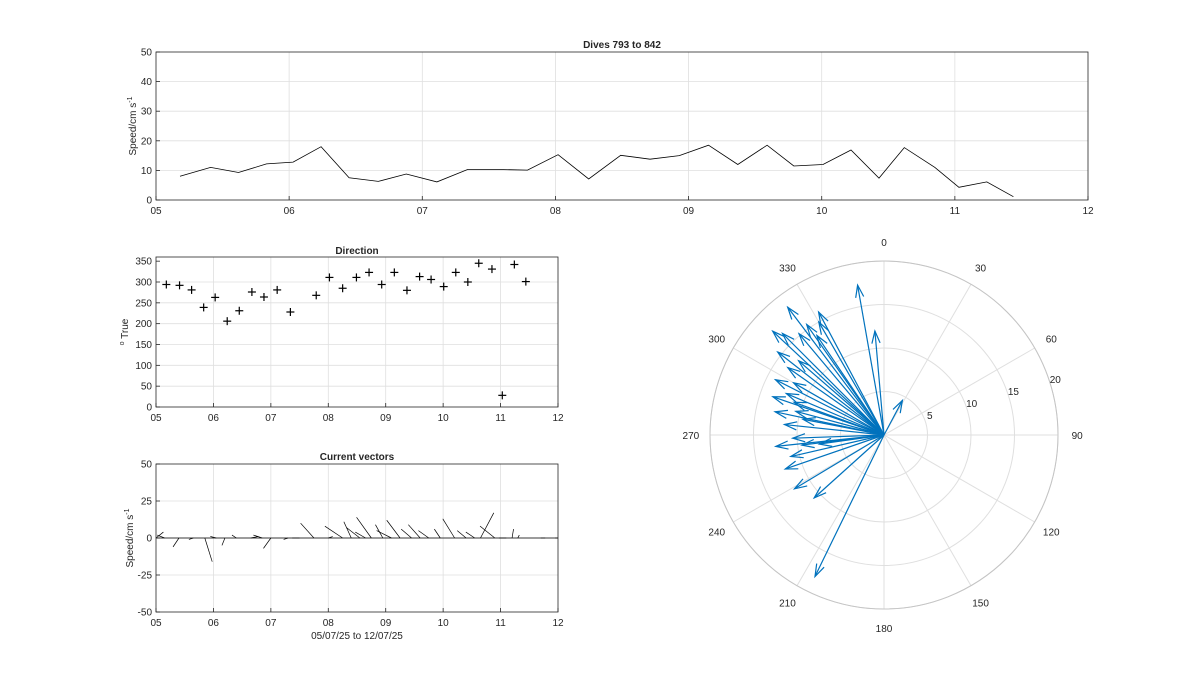 This screenshot has width=1200, height=688. What do you see at coordinates (357, 636) in the screenshot?
I see `vectors-x-axis-label: 05/07/25 to 12/07/25` at bounding box center [357, 636].